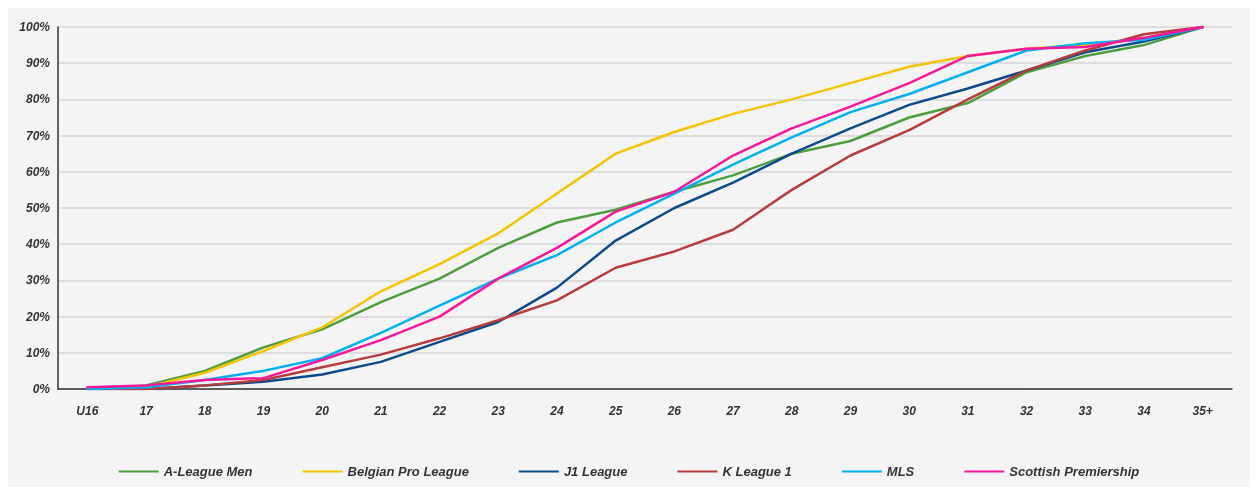 This screenshot has width=1258, height=495. I want to click on legend-label: A-League Men, so click(207, 471).